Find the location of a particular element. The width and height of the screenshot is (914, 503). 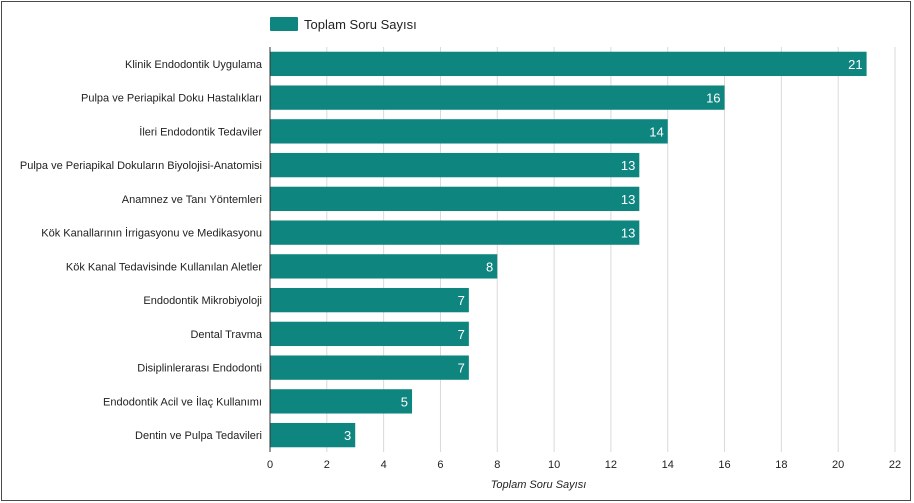

category-label: İleri Endodontik Tedaviler is located at coordinates (200, 131).